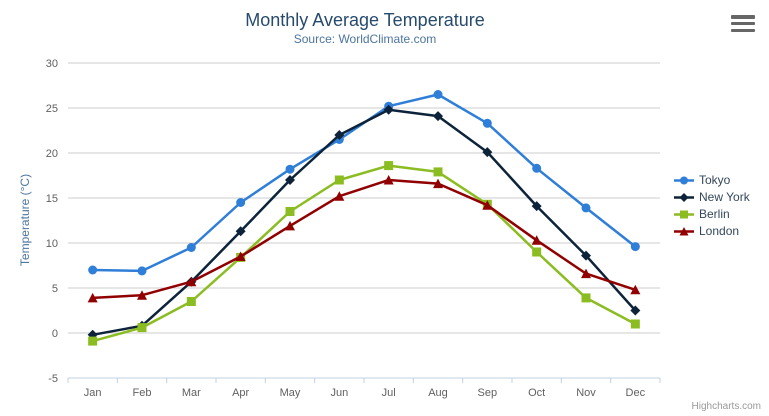 The image size is (769, 416). I want to click on xaxis-tick-label: Jul, so click(389, 393).